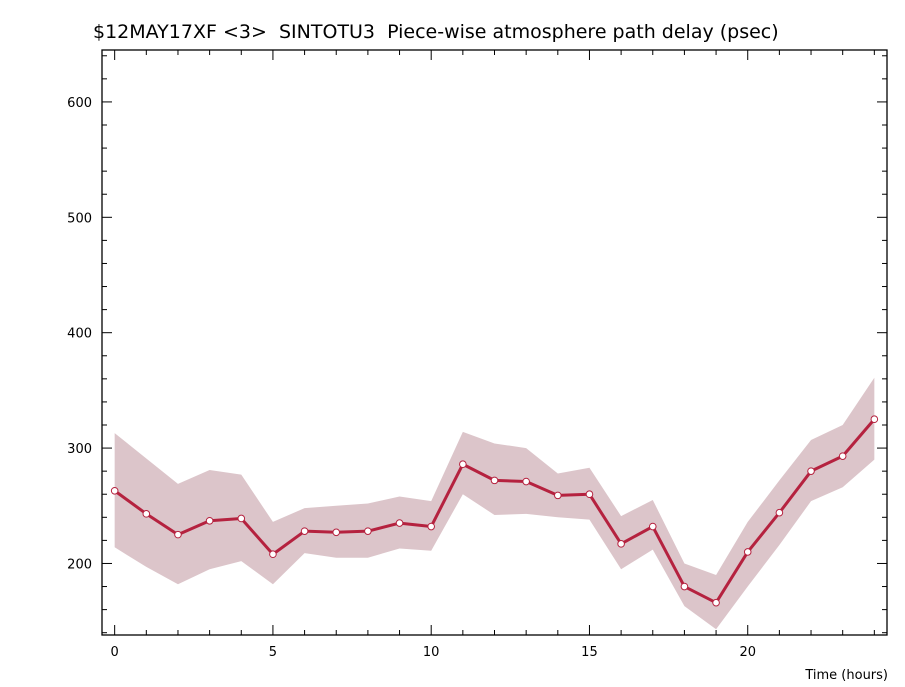  Describe the element at coordinates (79, 218) in the screenshot. I see `y-tick-label: 500` at that location.